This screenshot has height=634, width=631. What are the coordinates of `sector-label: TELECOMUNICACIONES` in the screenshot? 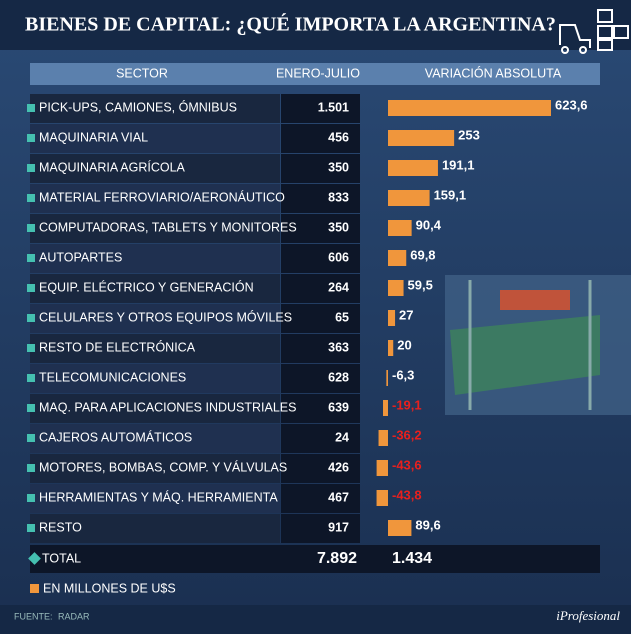 It's located at (112, 377).